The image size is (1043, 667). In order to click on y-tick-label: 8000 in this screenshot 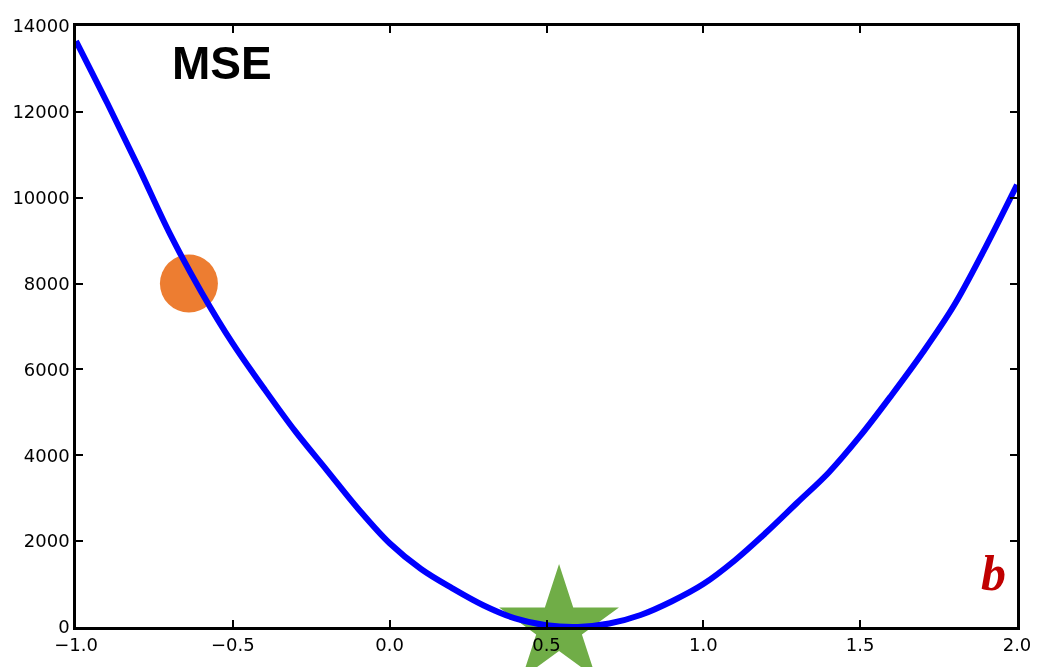, I will do `click(46, 283)`.